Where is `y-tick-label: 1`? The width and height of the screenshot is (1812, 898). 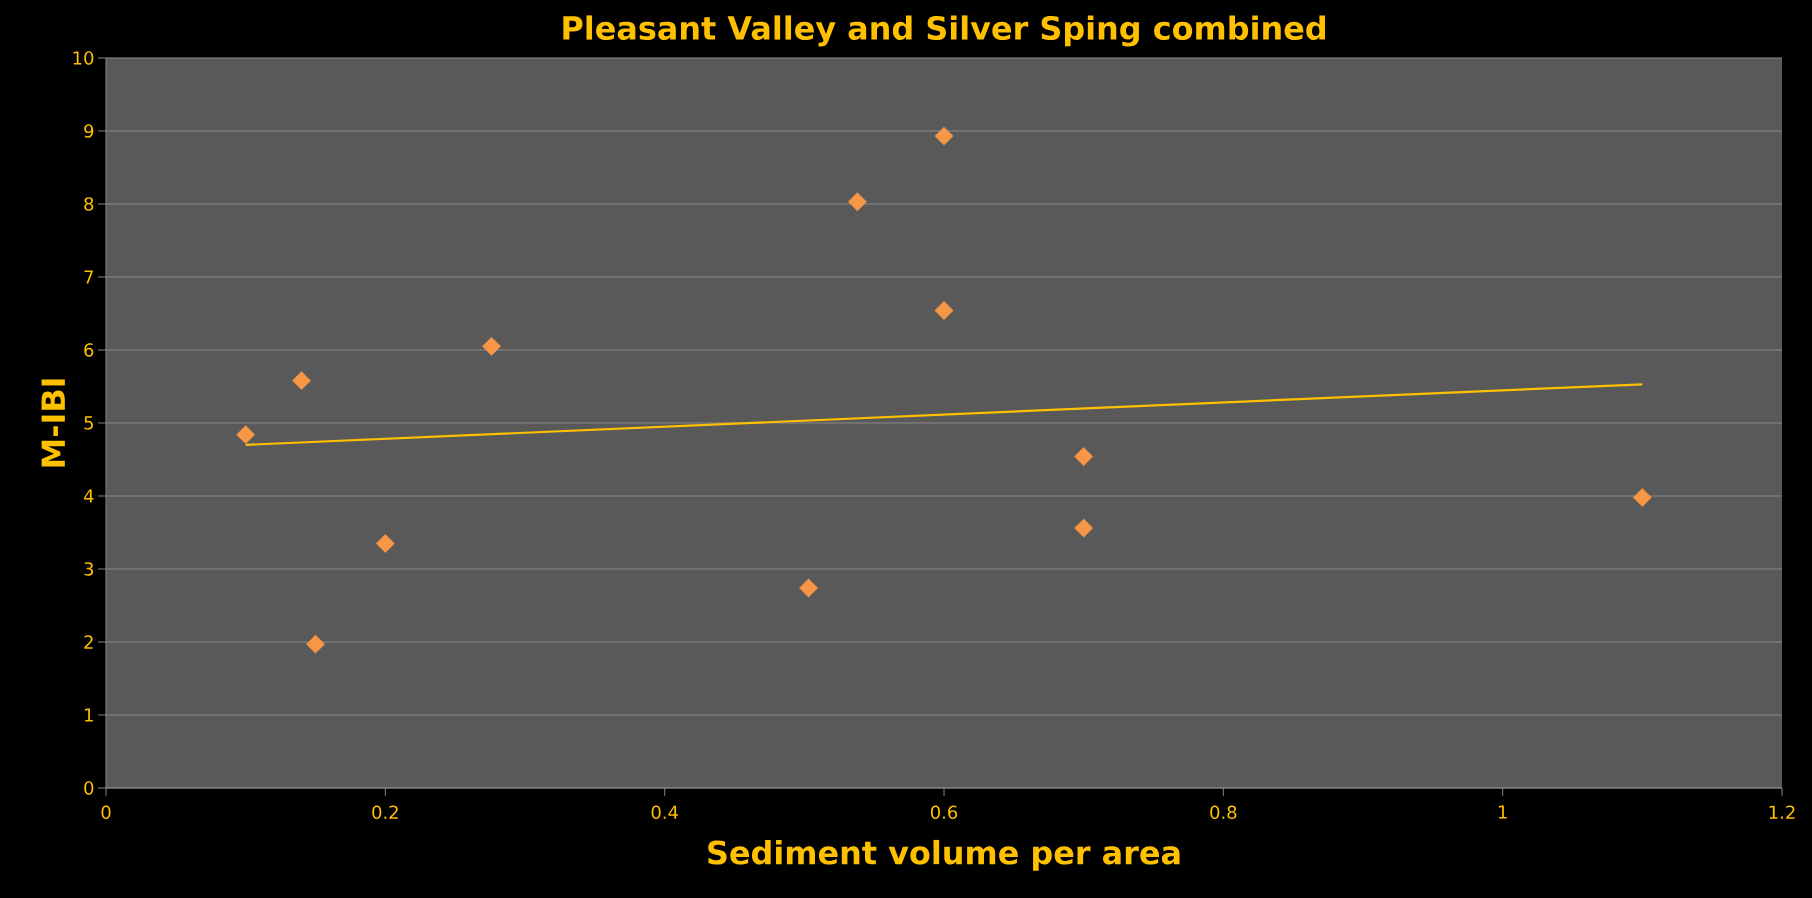 y-tick-label: 1 is located at coordinates (89, 715).